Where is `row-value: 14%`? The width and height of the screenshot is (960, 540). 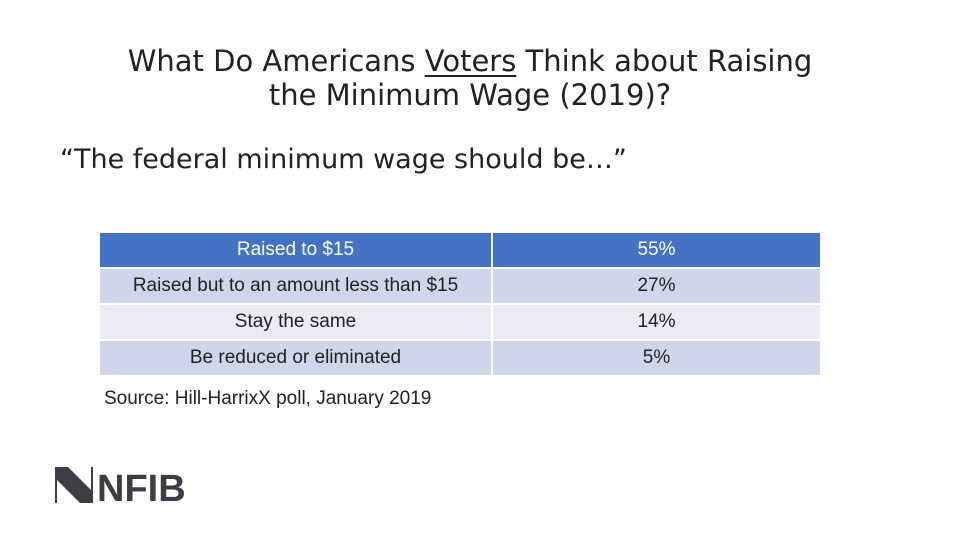 row-value: 14% is located at coordinates (656, 322).